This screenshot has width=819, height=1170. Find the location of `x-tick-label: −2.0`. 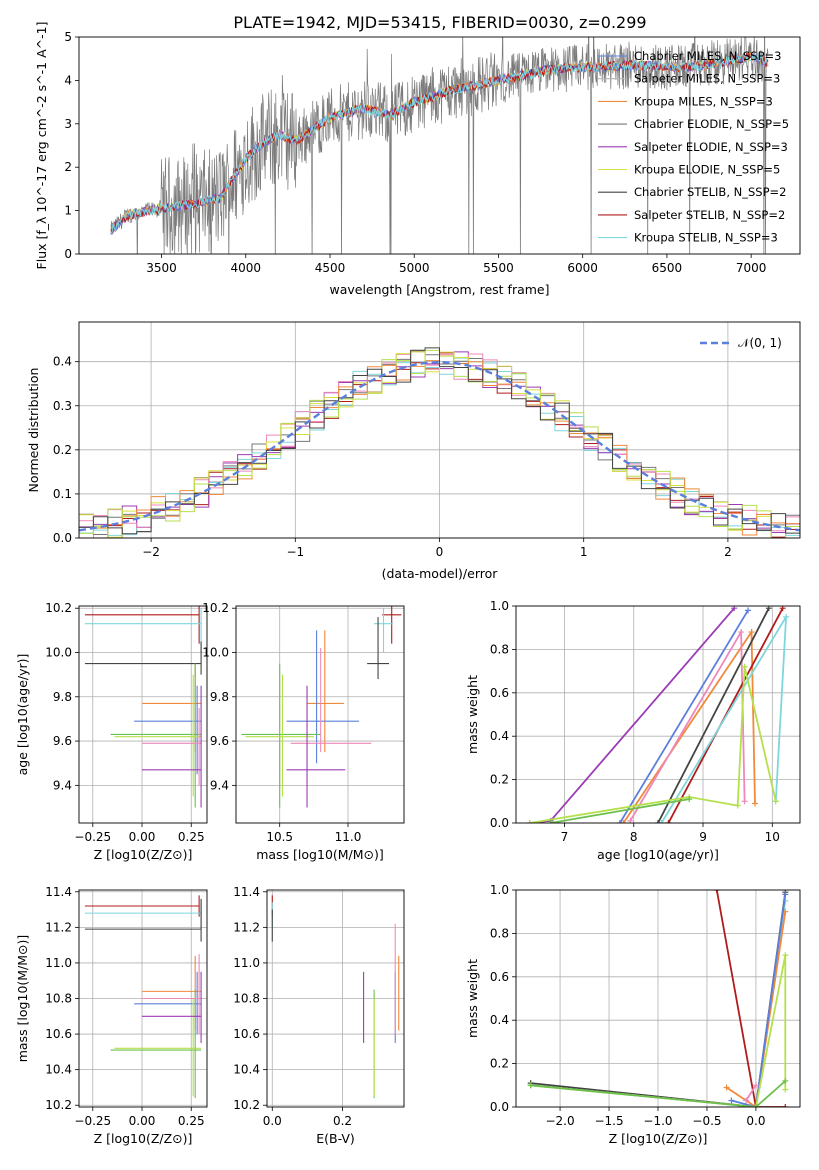

x-tick-label: −2.0 is located at coordinates (559, 1121).